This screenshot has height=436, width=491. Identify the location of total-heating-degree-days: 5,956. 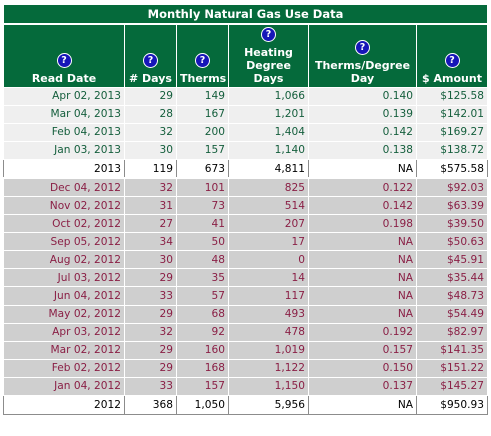
(268, 405).